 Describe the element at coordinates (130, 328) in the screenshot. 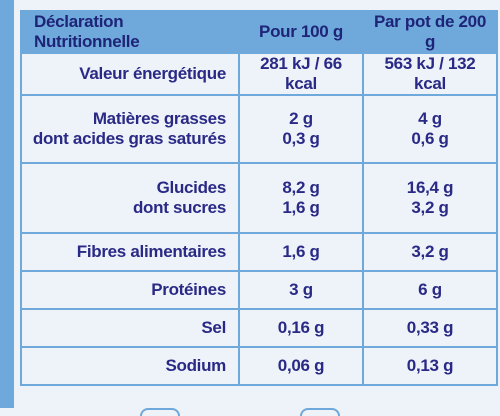

I see `row-label: Sel` at that location.